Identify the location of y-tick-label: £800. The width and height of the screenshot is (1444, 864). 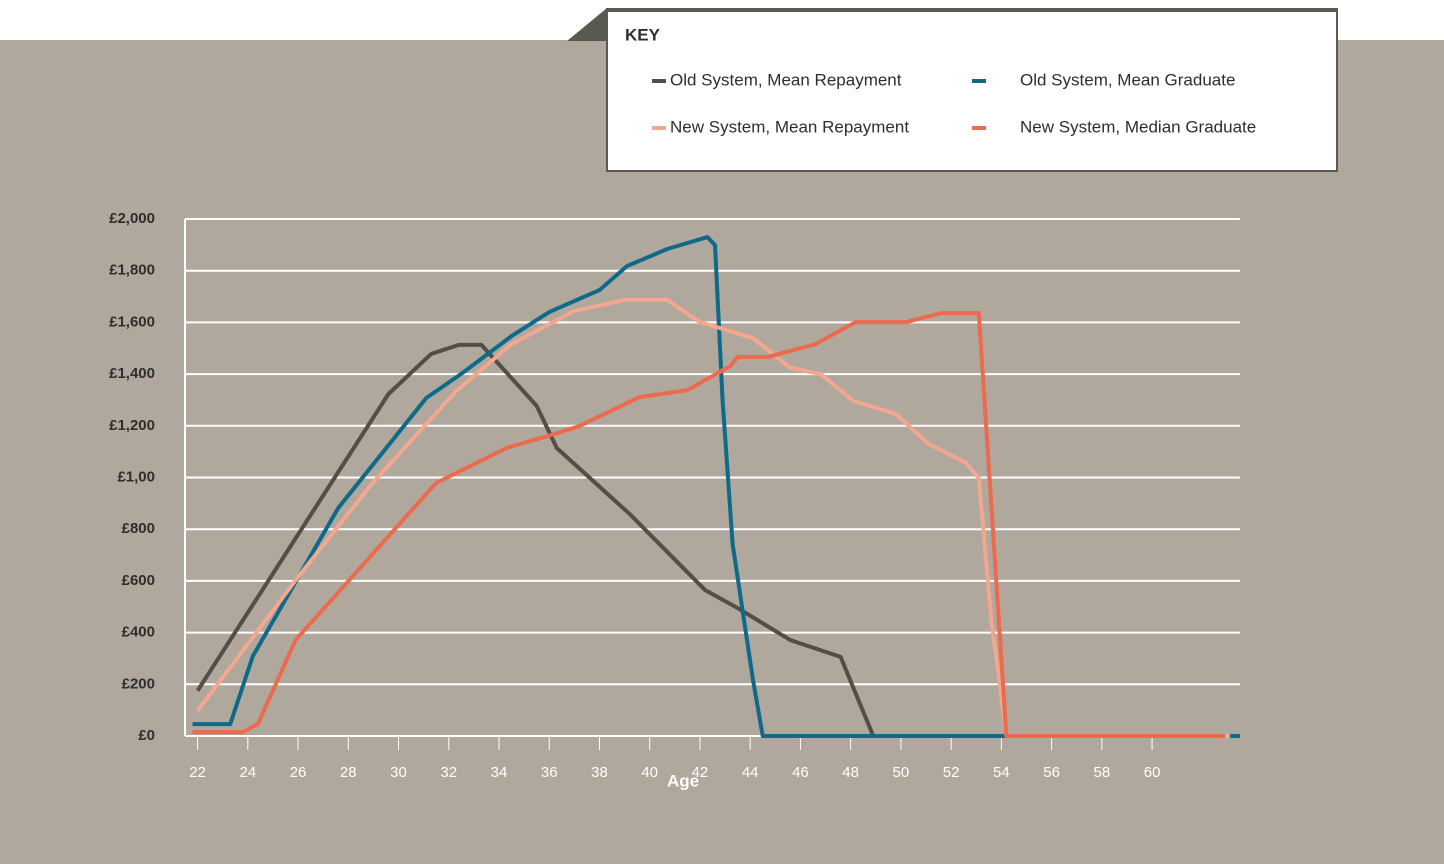
(138, 528).